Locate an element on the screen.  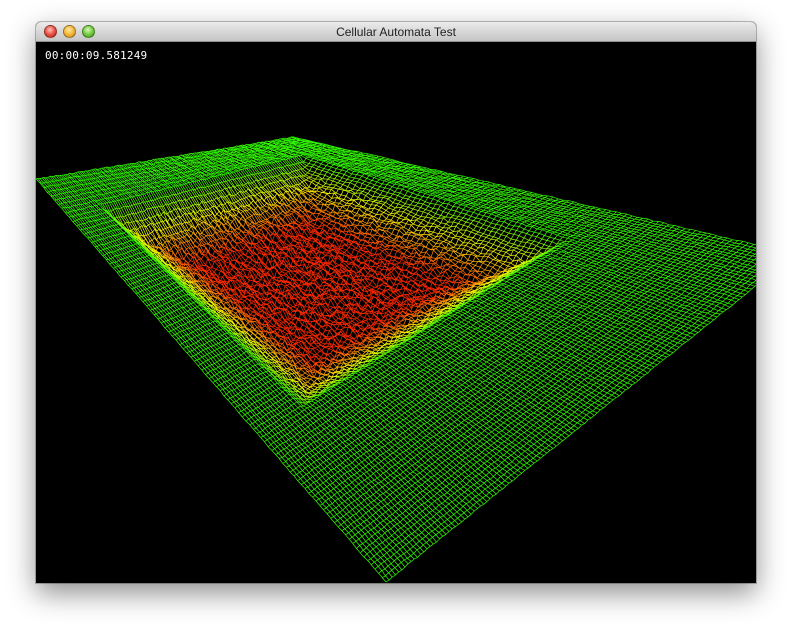
title-bar: Cellular Automata Test is located at coordinates (396, 32).